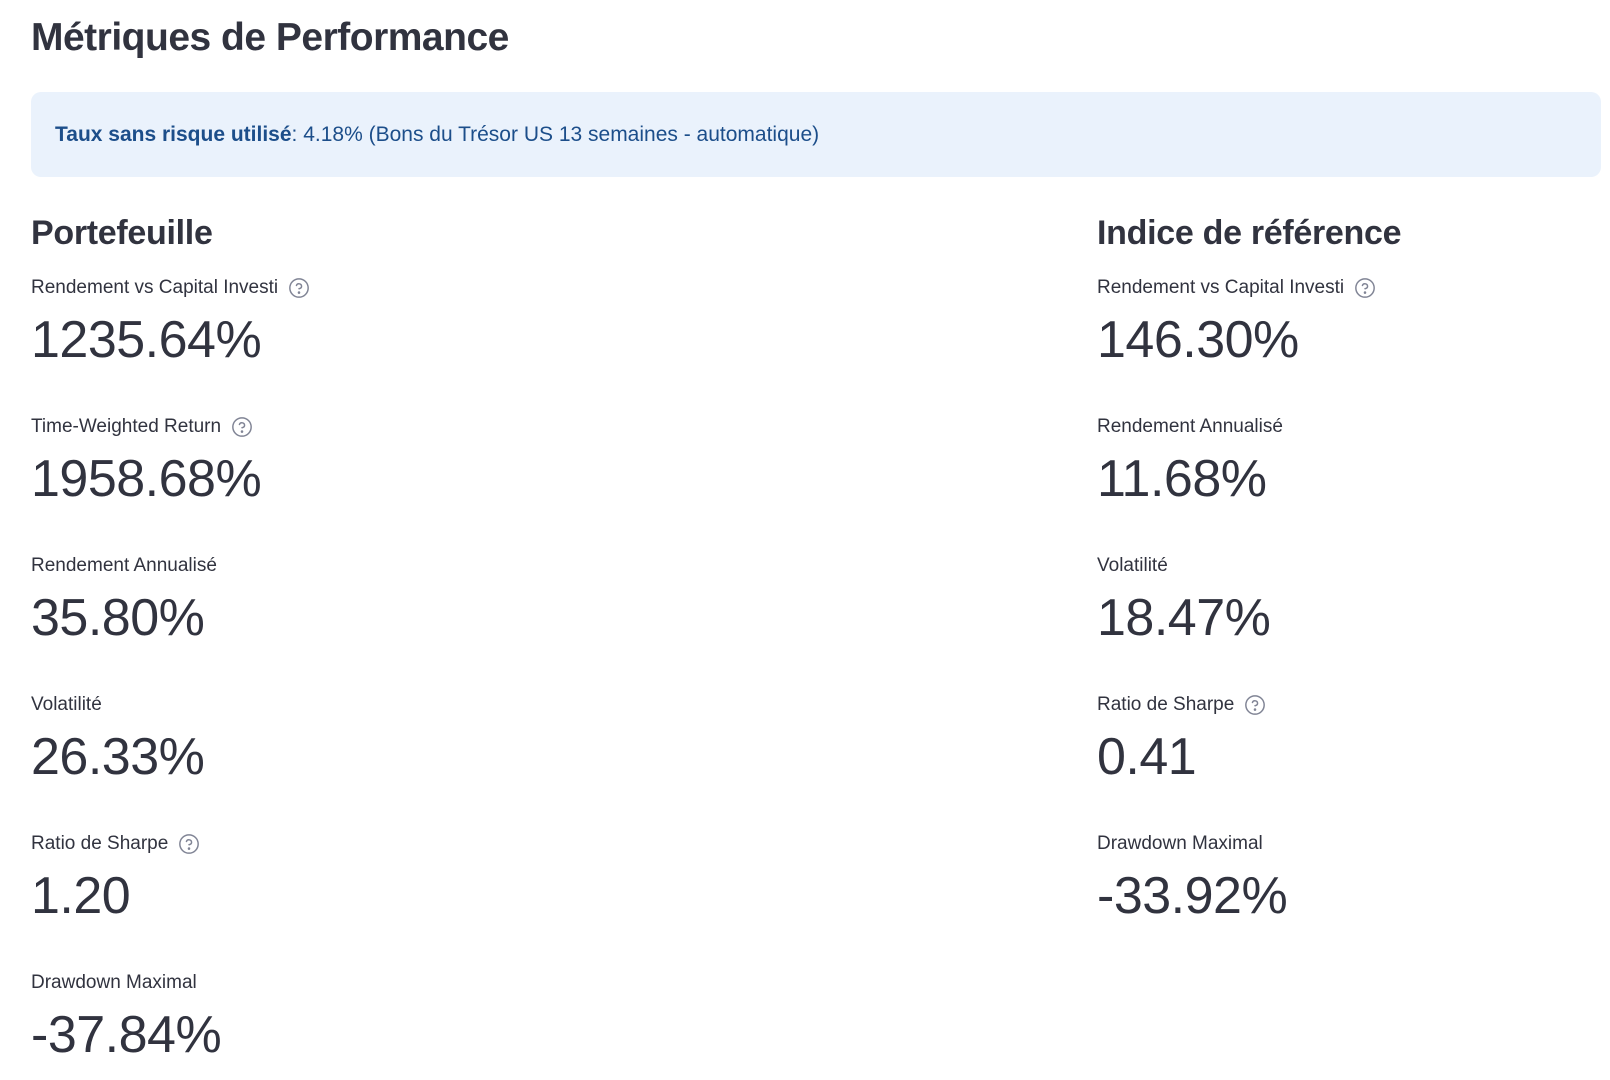  Describe the element at coordinates (118, 757) in the screenshot. I see `metric-value: 26.33%` at that location.